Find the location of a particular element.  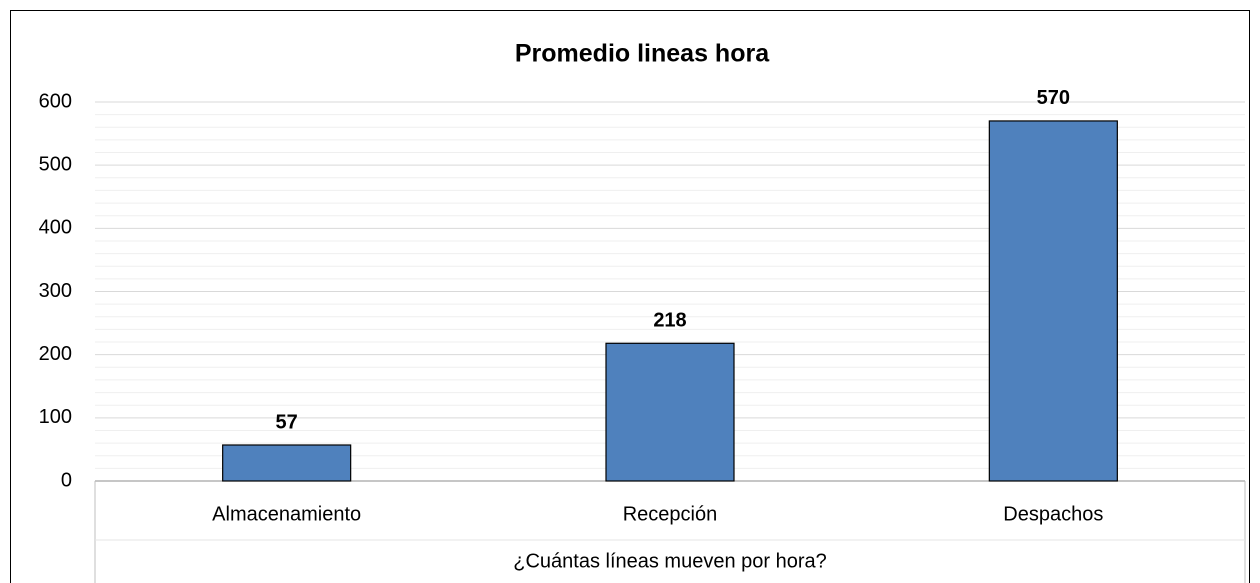

data-label: 218 is located at coordinates (669, 321).